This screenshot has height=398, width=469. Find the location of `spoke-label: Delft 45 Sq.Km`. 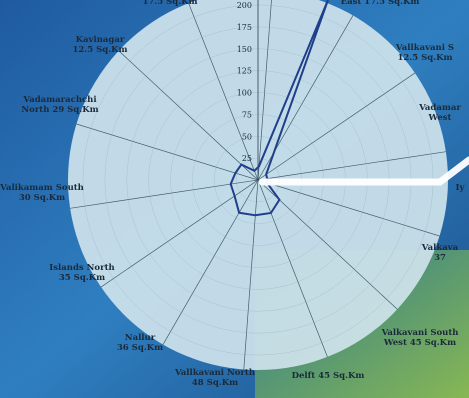

spoke-label: Delft 45 Sq.Km is located at coordinates (328, 376).